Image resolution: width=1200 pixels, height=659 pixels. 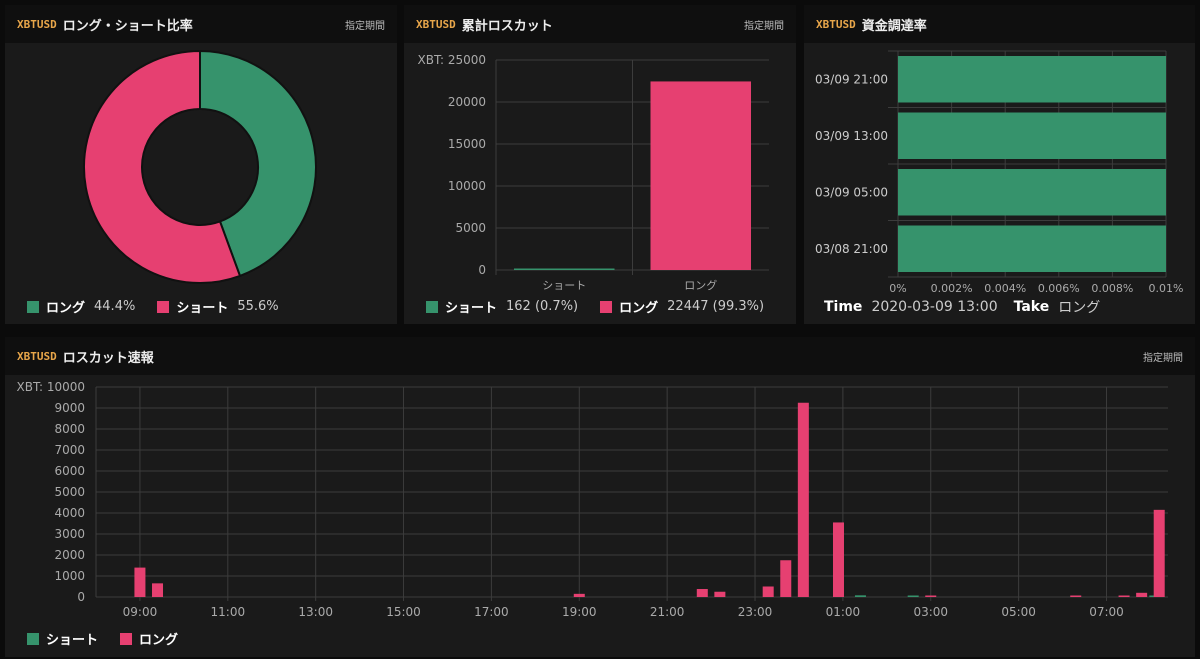 What do you see at coordinates (716, 306) in the screenshot?
I see `legend-value-long: 22447 (99.3%)` at bounding box center [716, 306].